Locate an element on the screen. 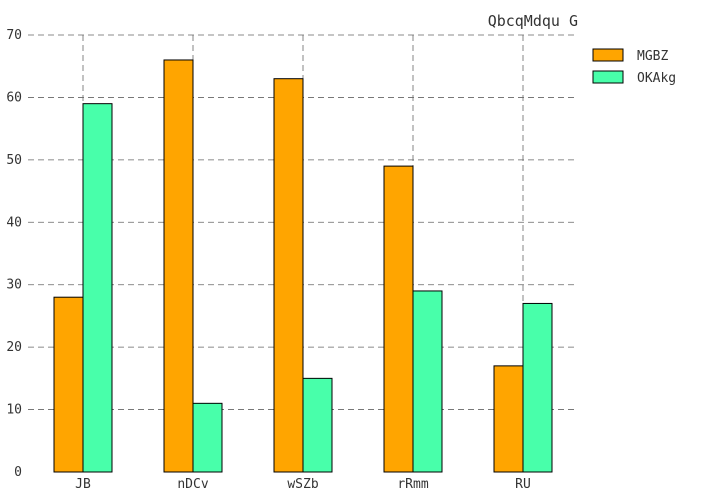 This screenshot has width=720, height=504. y-tick-label: 60 is located at coordinates (14, 97).